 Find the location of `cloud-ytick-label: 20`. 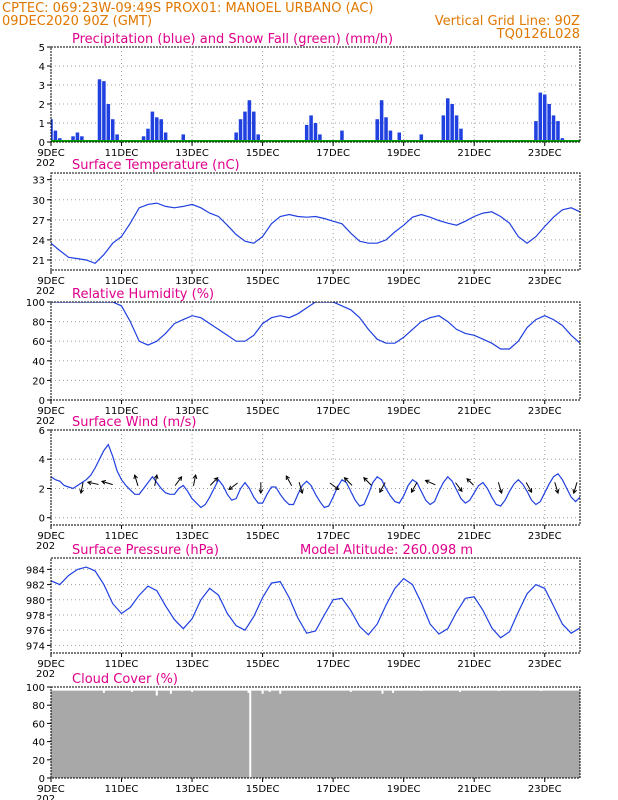

cloud-ytick-label: 20 is located at coordinates (38, 761).